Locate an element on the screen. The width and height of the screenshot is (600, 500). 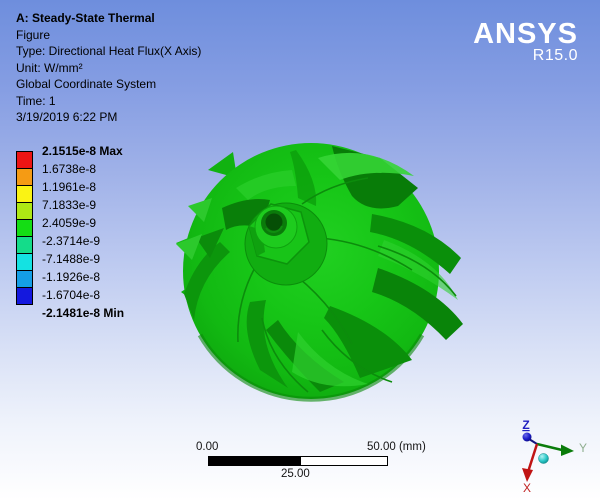
legend-value-max: 2.1515e-8 Max is located at coordinates (82, 151).